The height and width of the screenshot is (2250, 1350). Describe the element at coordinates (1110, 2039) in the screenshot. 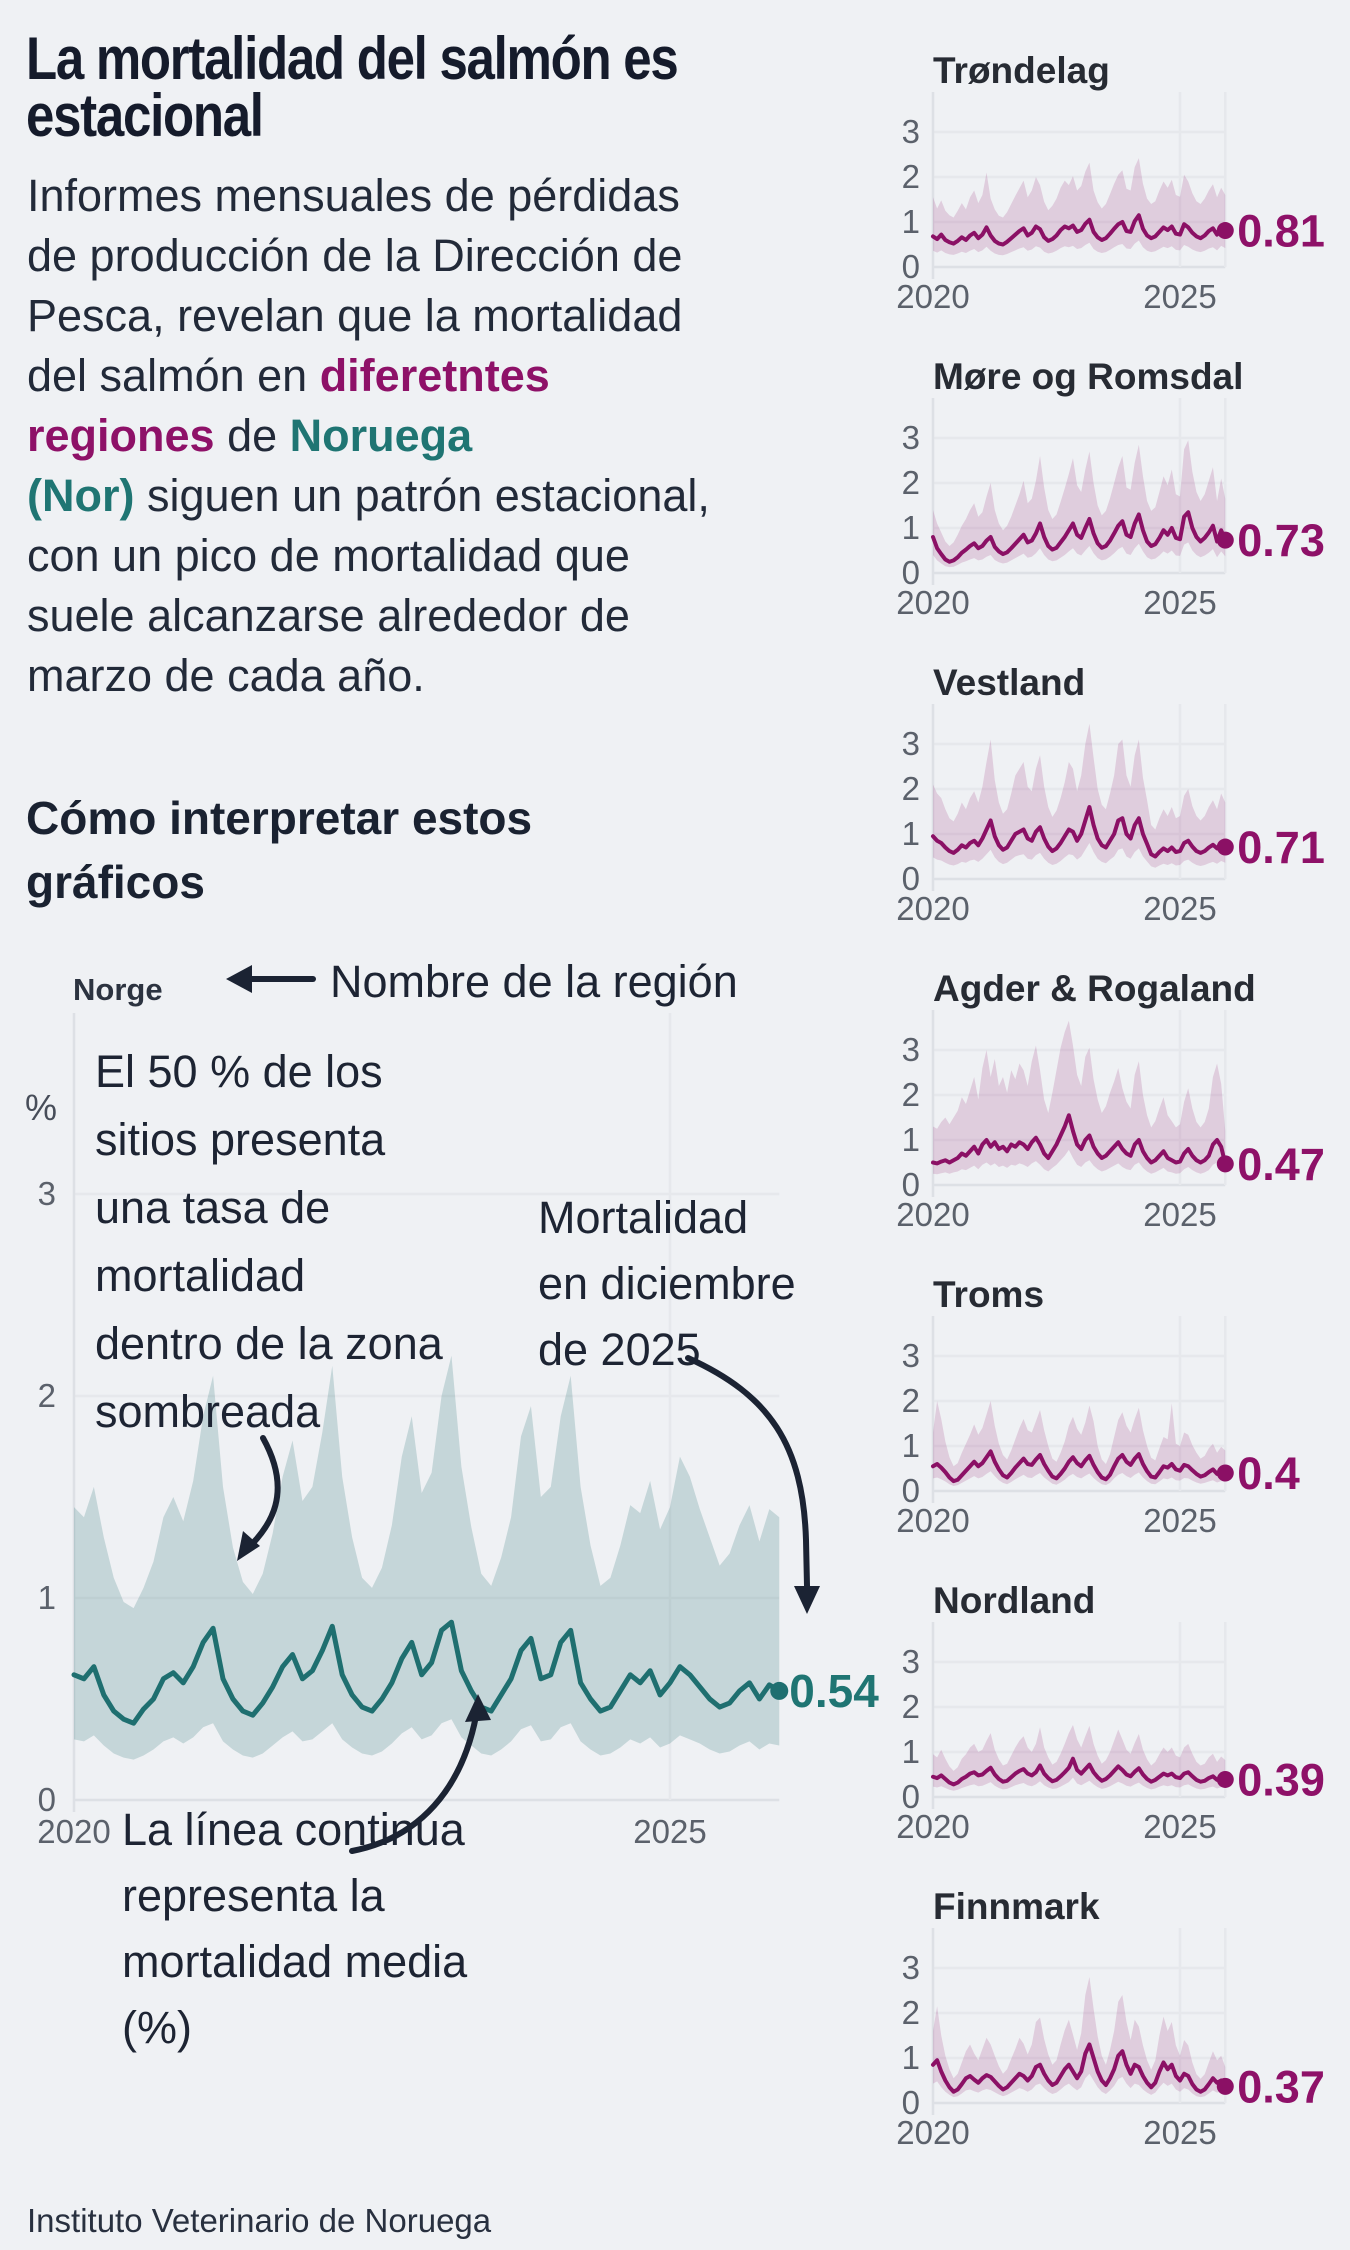

I see `finnmark-plot: 0.37 0 1 2 3 2020 2025` at that location.